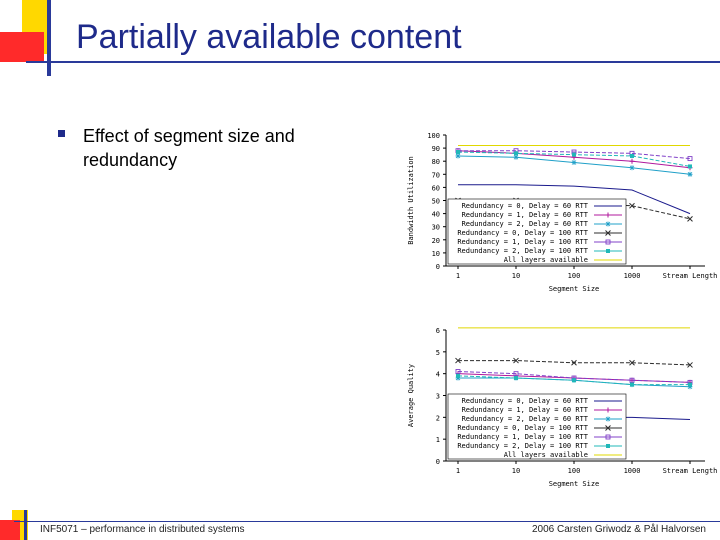  Describe the element at coordinates (574, 289) in the screenshot. I see `x-axis-label: Segment Size` at that location.